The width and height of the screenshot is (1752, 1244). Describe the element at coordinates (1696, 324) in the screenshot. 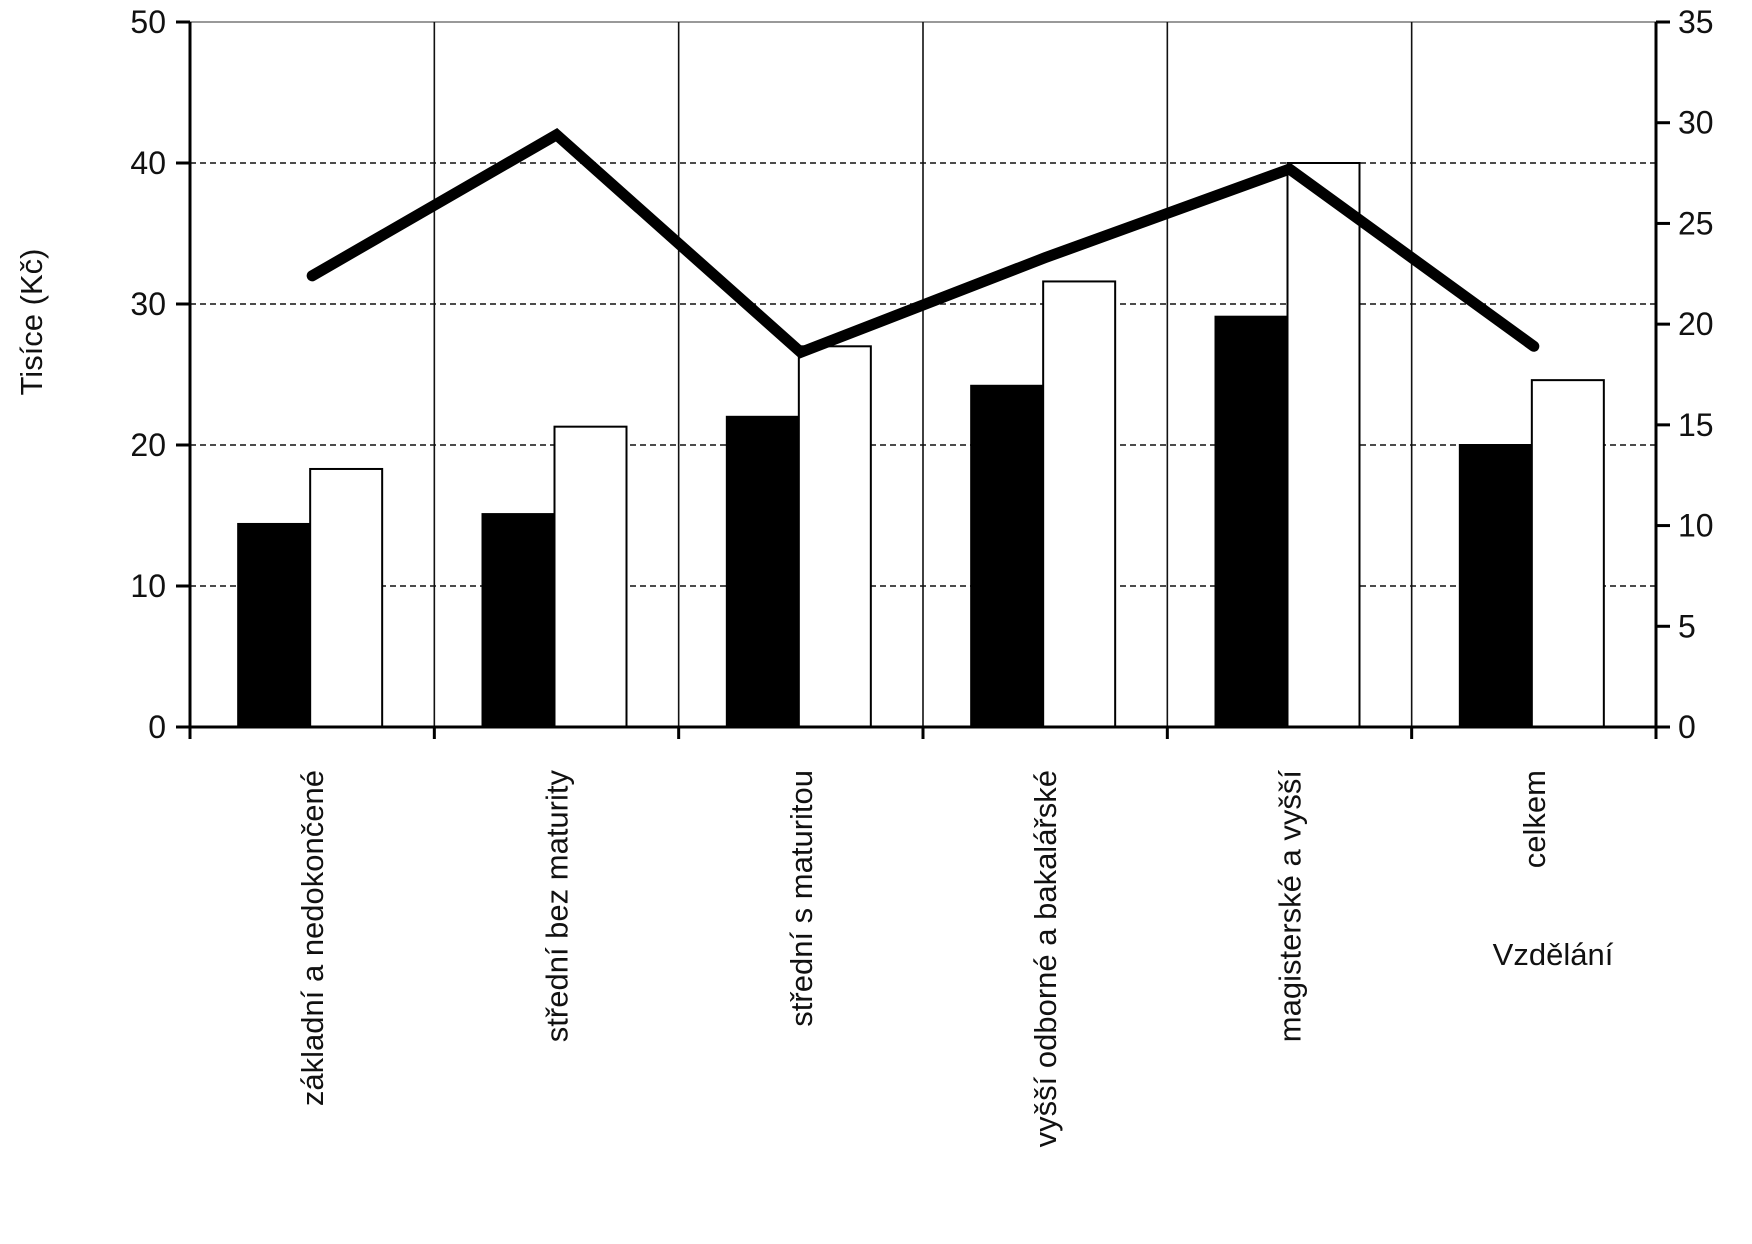

I see `y-tick-label-right-4: 20` at that location.